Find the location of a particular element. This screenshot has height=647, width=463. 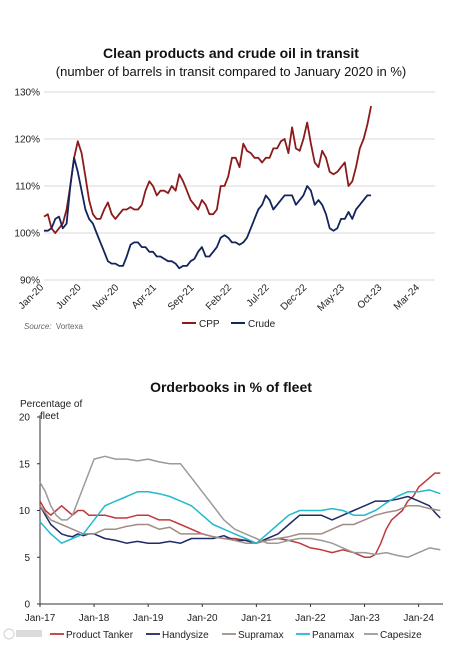

legend-label-product-tanker: Product Tanker is located at coordinates (100, 635).